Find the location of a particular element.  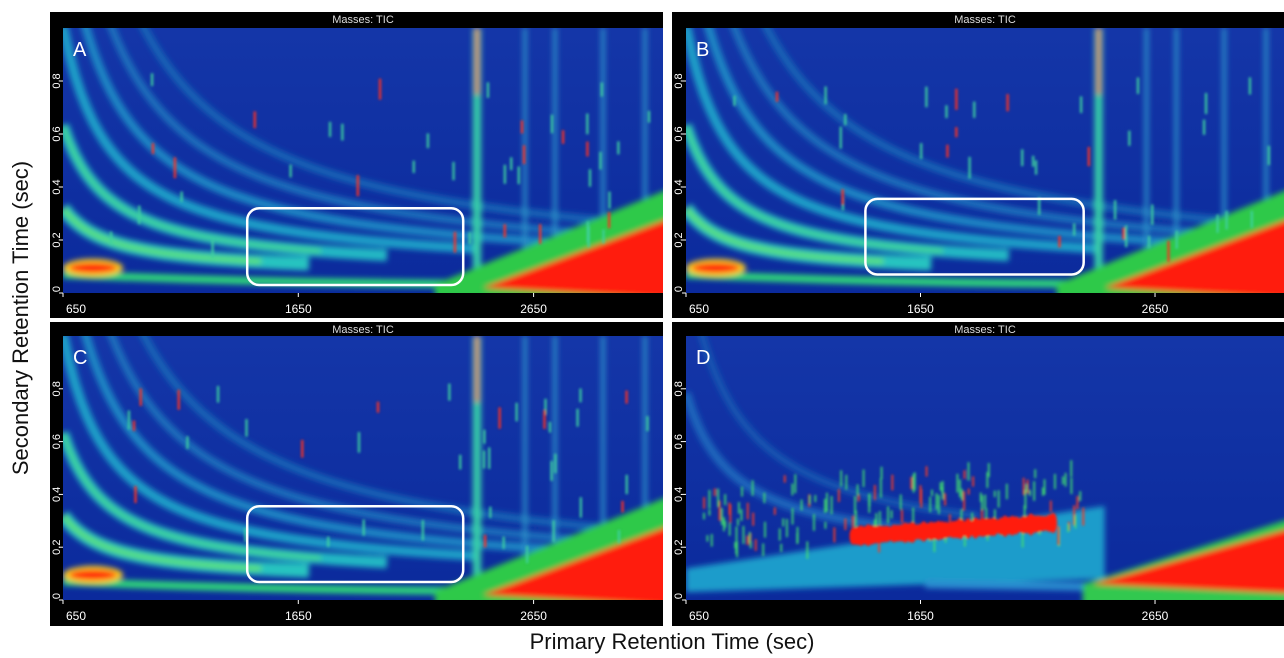

heatmap-blob is located at coordinates (93, 574).